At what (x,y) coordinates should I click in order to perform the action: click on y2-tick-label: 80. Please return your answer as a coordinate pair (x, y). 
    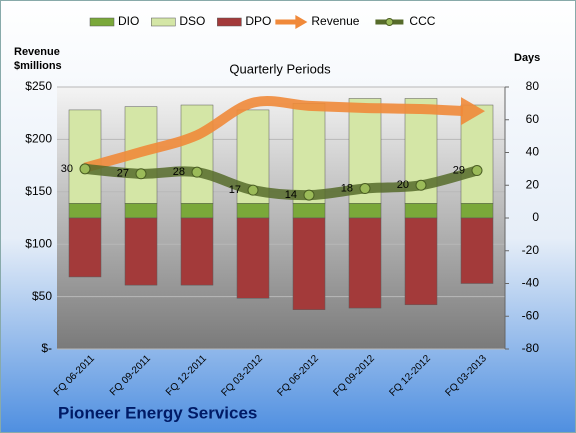
    Looking at the image, I should click on (533, 86).